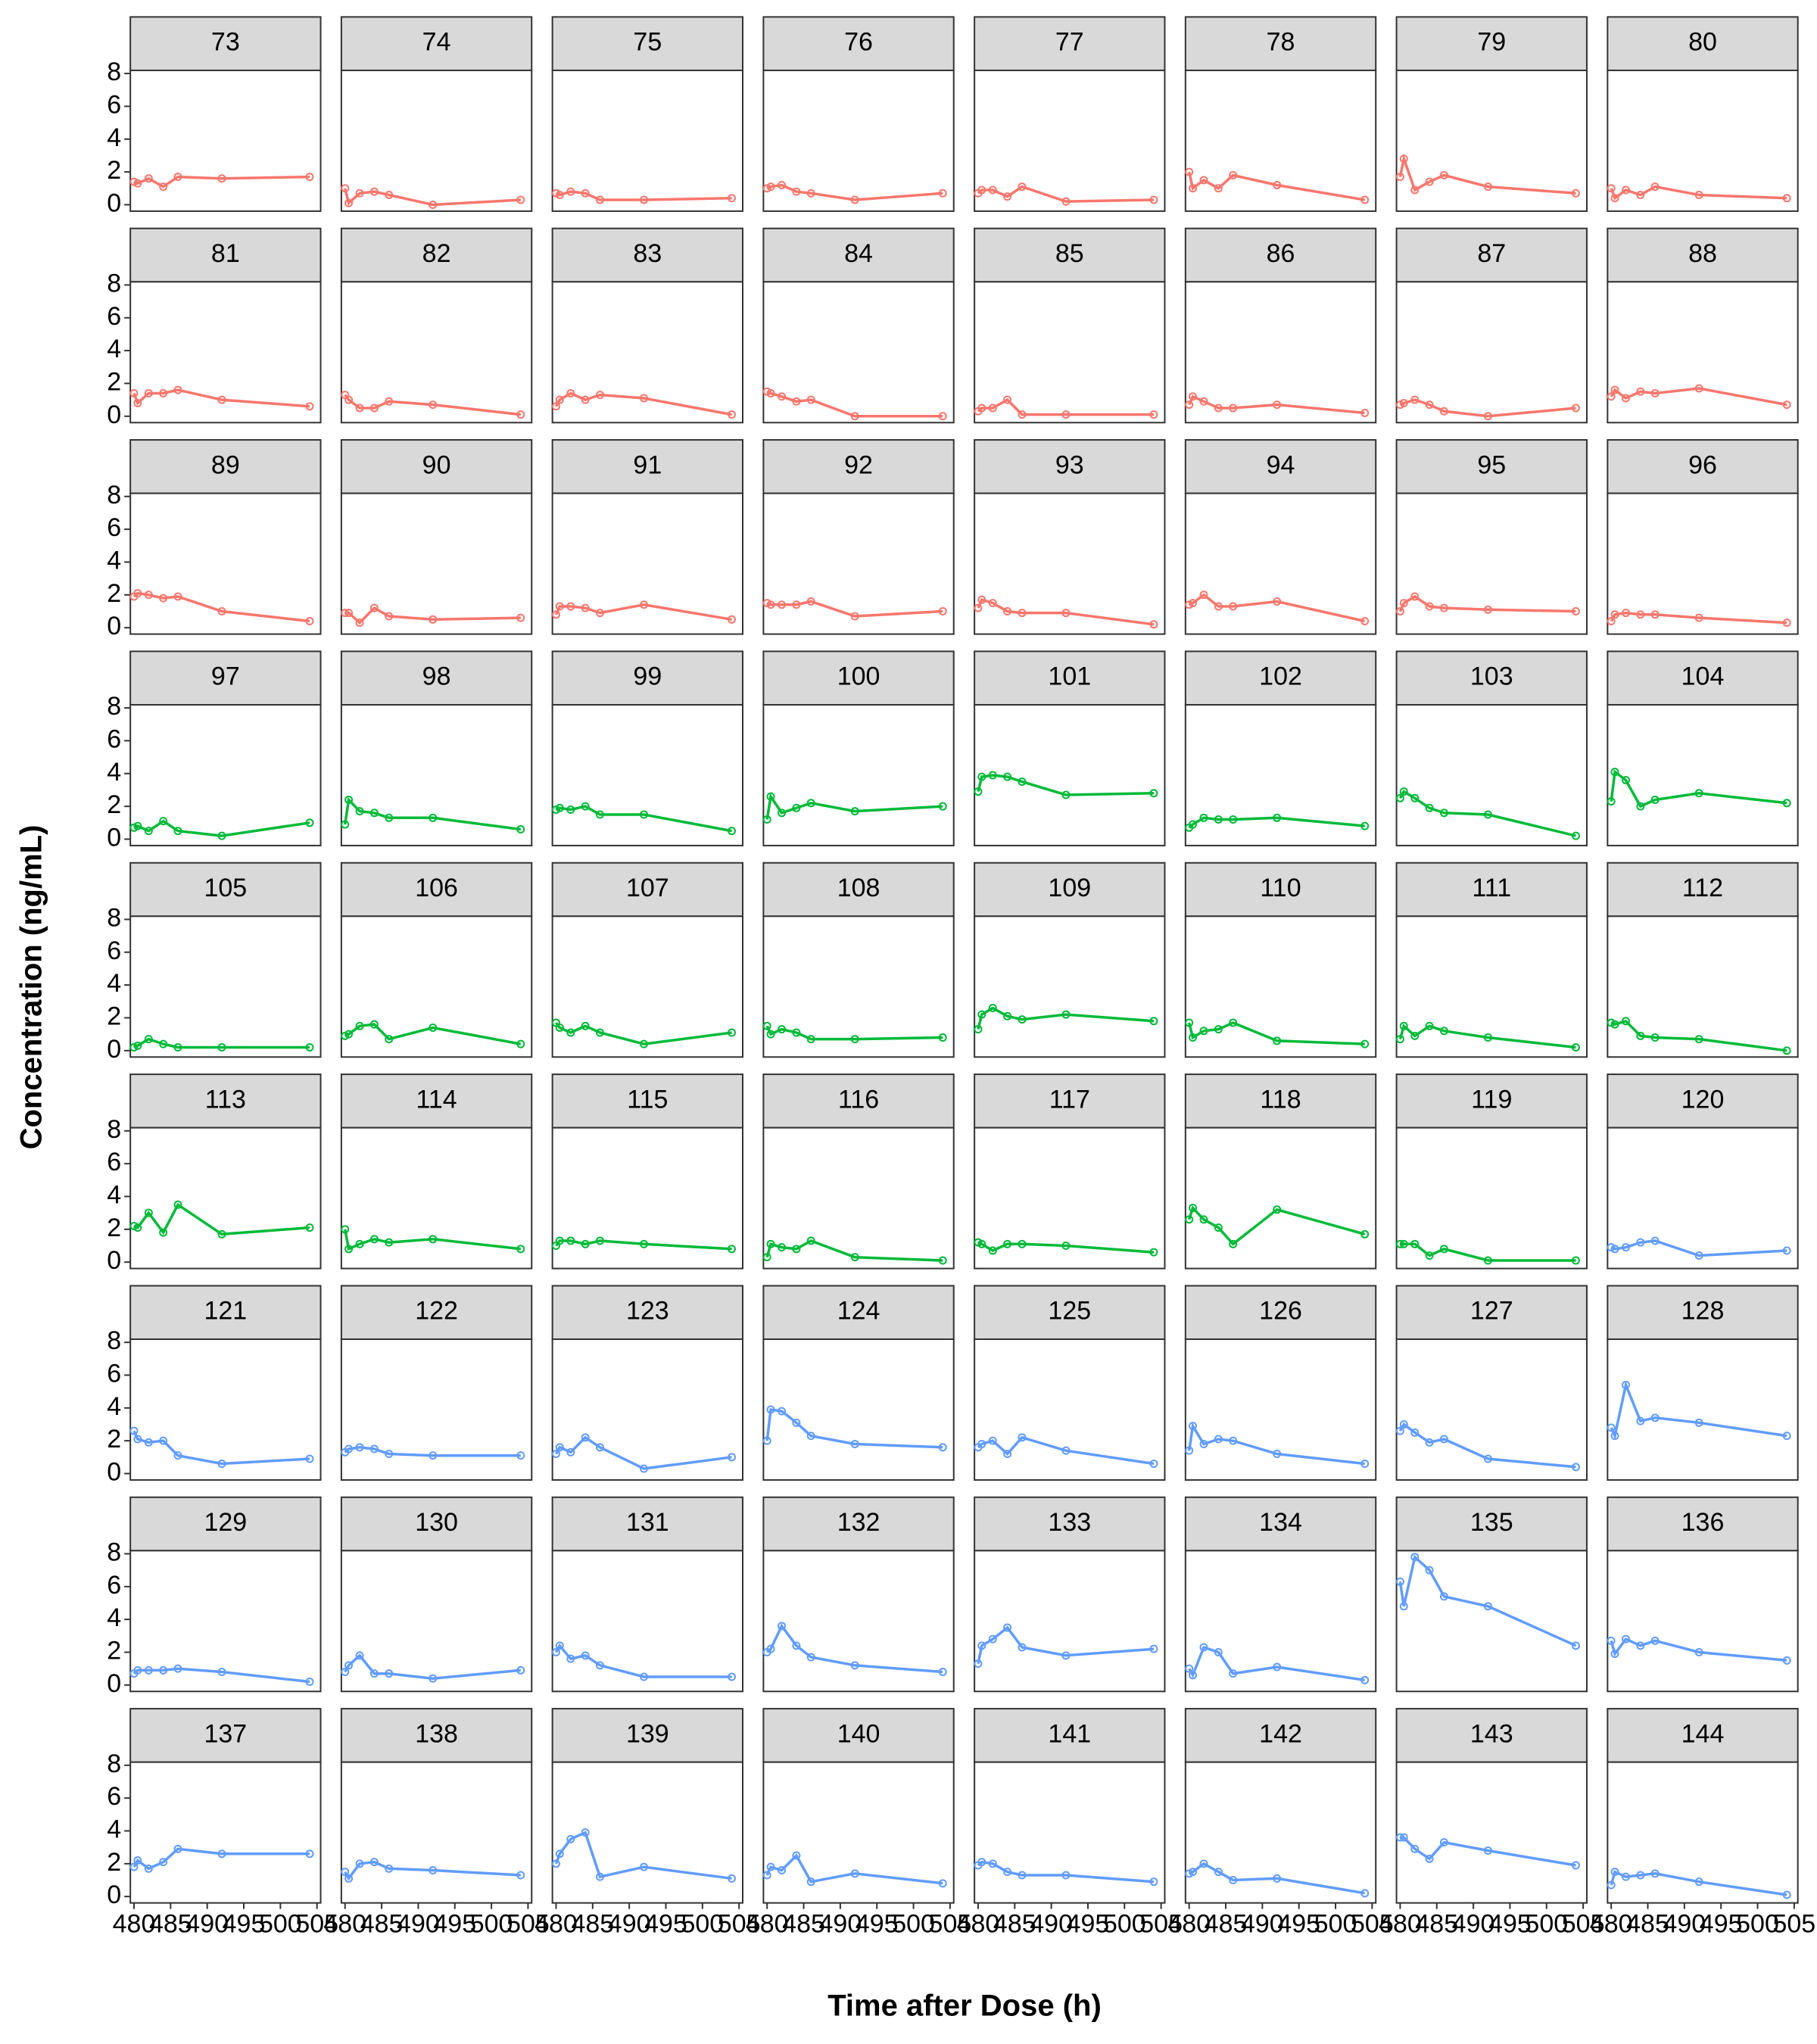 This screenshot has width=1817, height=2044. I want to click on panel-title: 128, so click(1703, 1311).